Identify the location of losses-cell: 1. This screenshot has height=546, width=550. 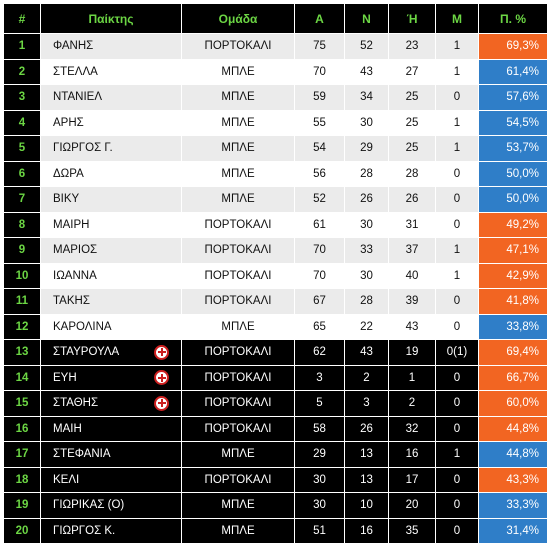
(412, 377).